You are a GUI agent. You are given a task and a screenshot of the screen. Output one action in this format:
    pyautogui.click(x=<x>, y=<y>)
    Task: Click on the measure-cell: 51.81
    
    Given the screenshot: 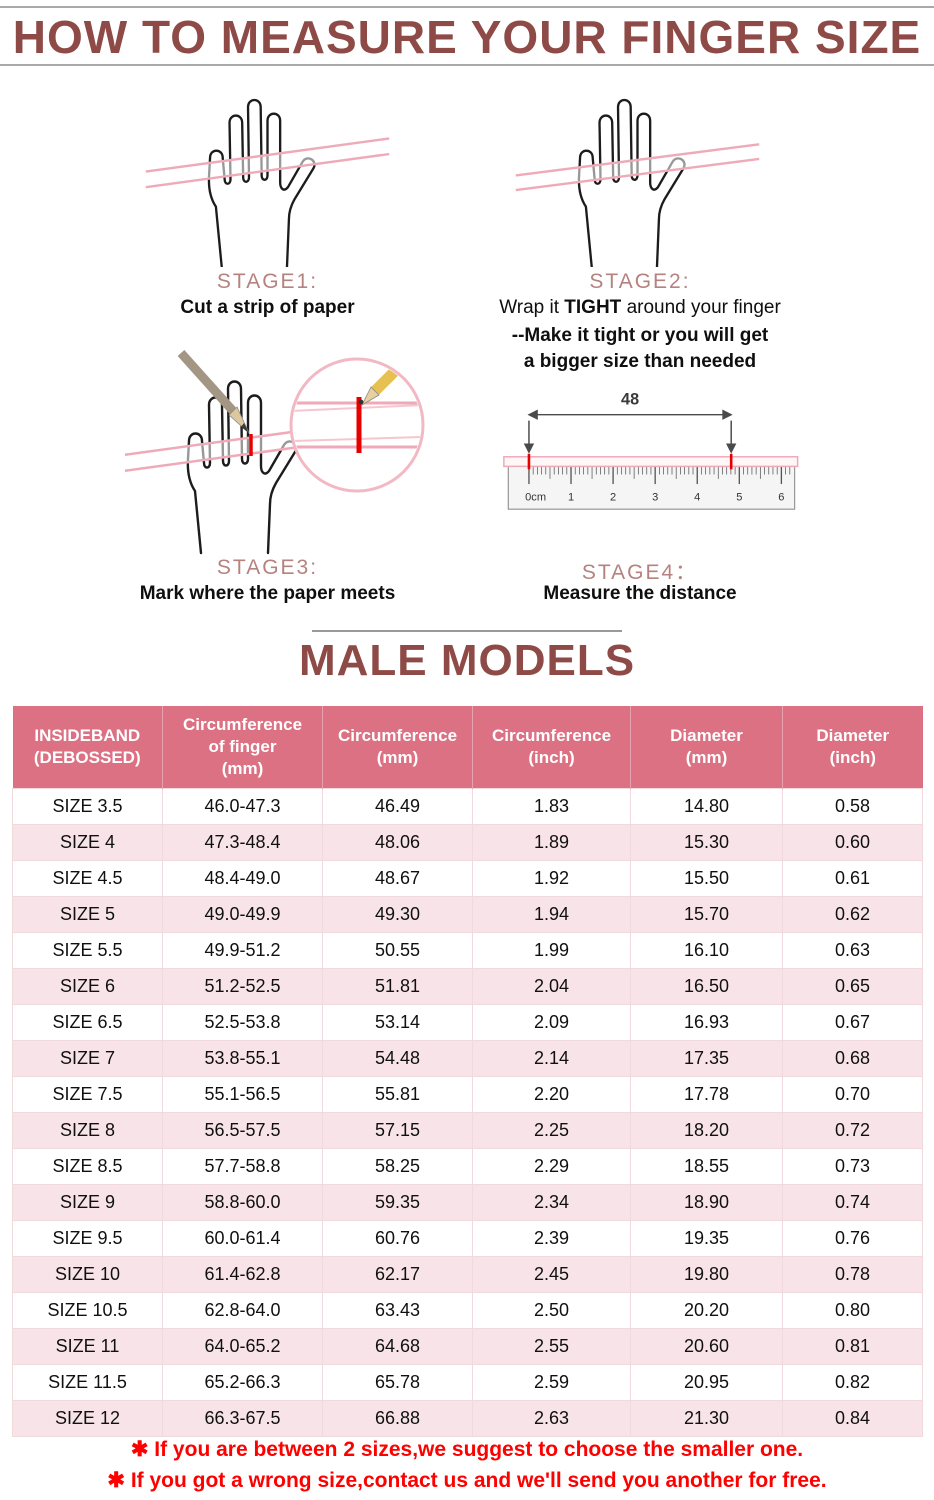 What is the action you would take?
    pyautogui.click(x=397, y=987)
    